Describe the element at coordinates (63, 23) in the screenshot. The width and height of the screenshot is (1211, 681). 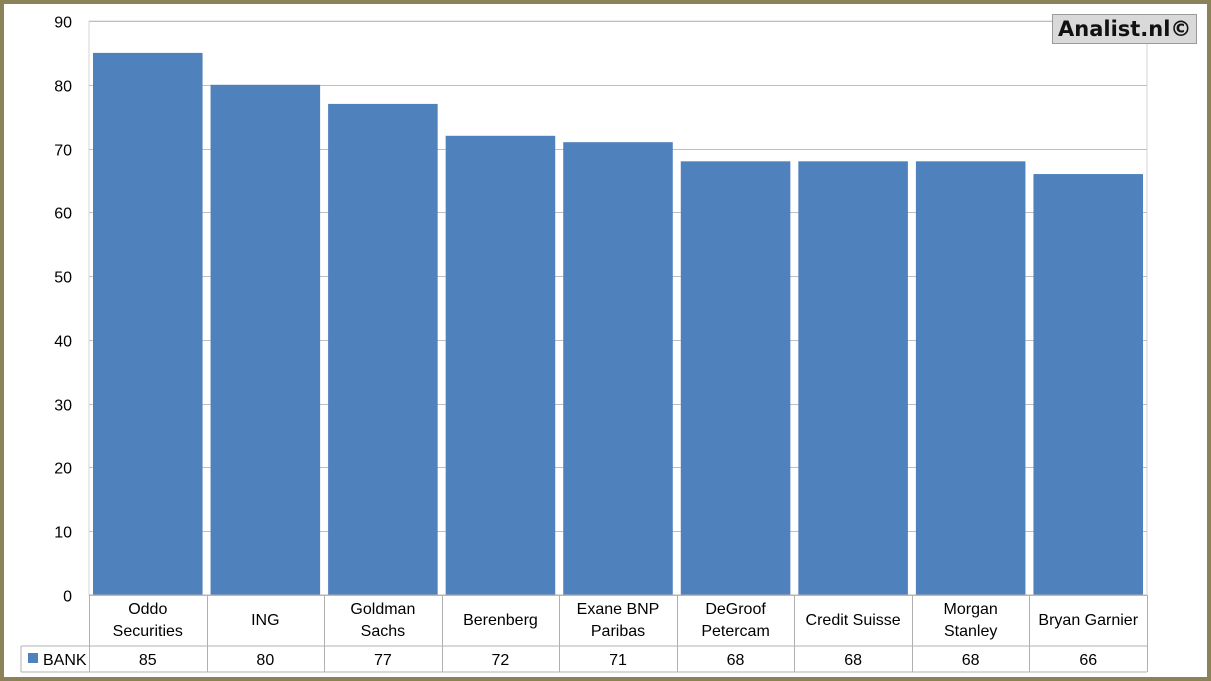
I see `y-tick-label: 90` at that location.